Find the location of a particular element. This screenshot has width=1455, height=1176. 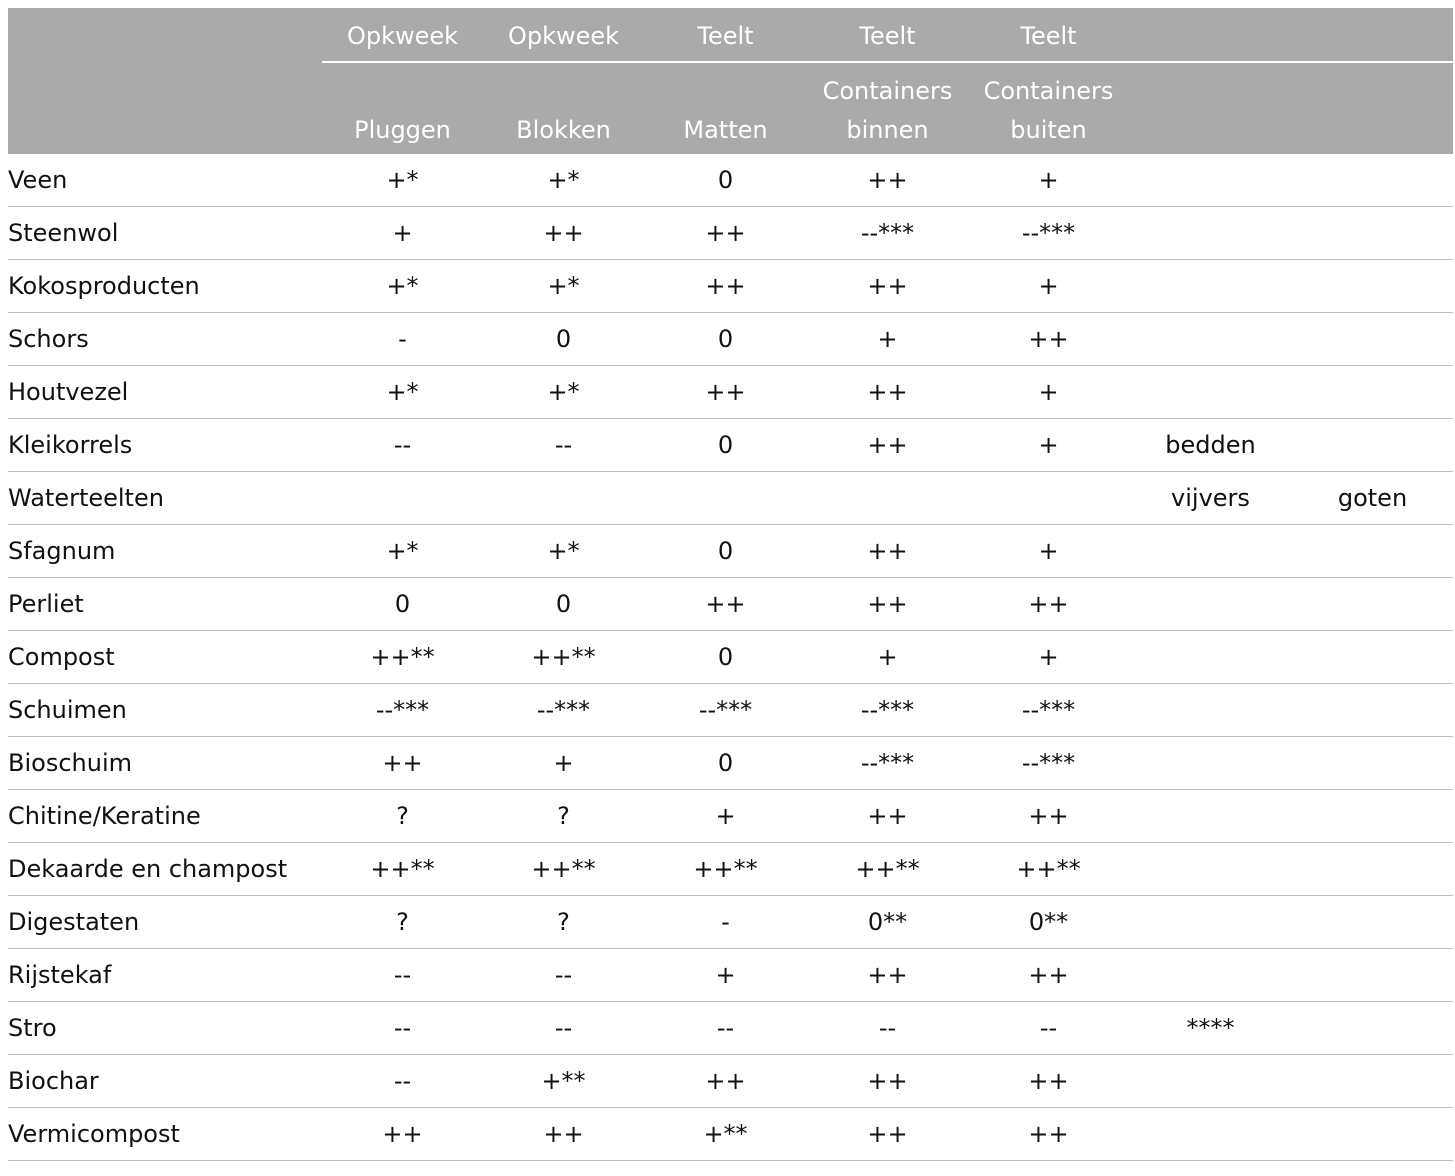

table-cell: goten is located at coordinates (1372, 498).